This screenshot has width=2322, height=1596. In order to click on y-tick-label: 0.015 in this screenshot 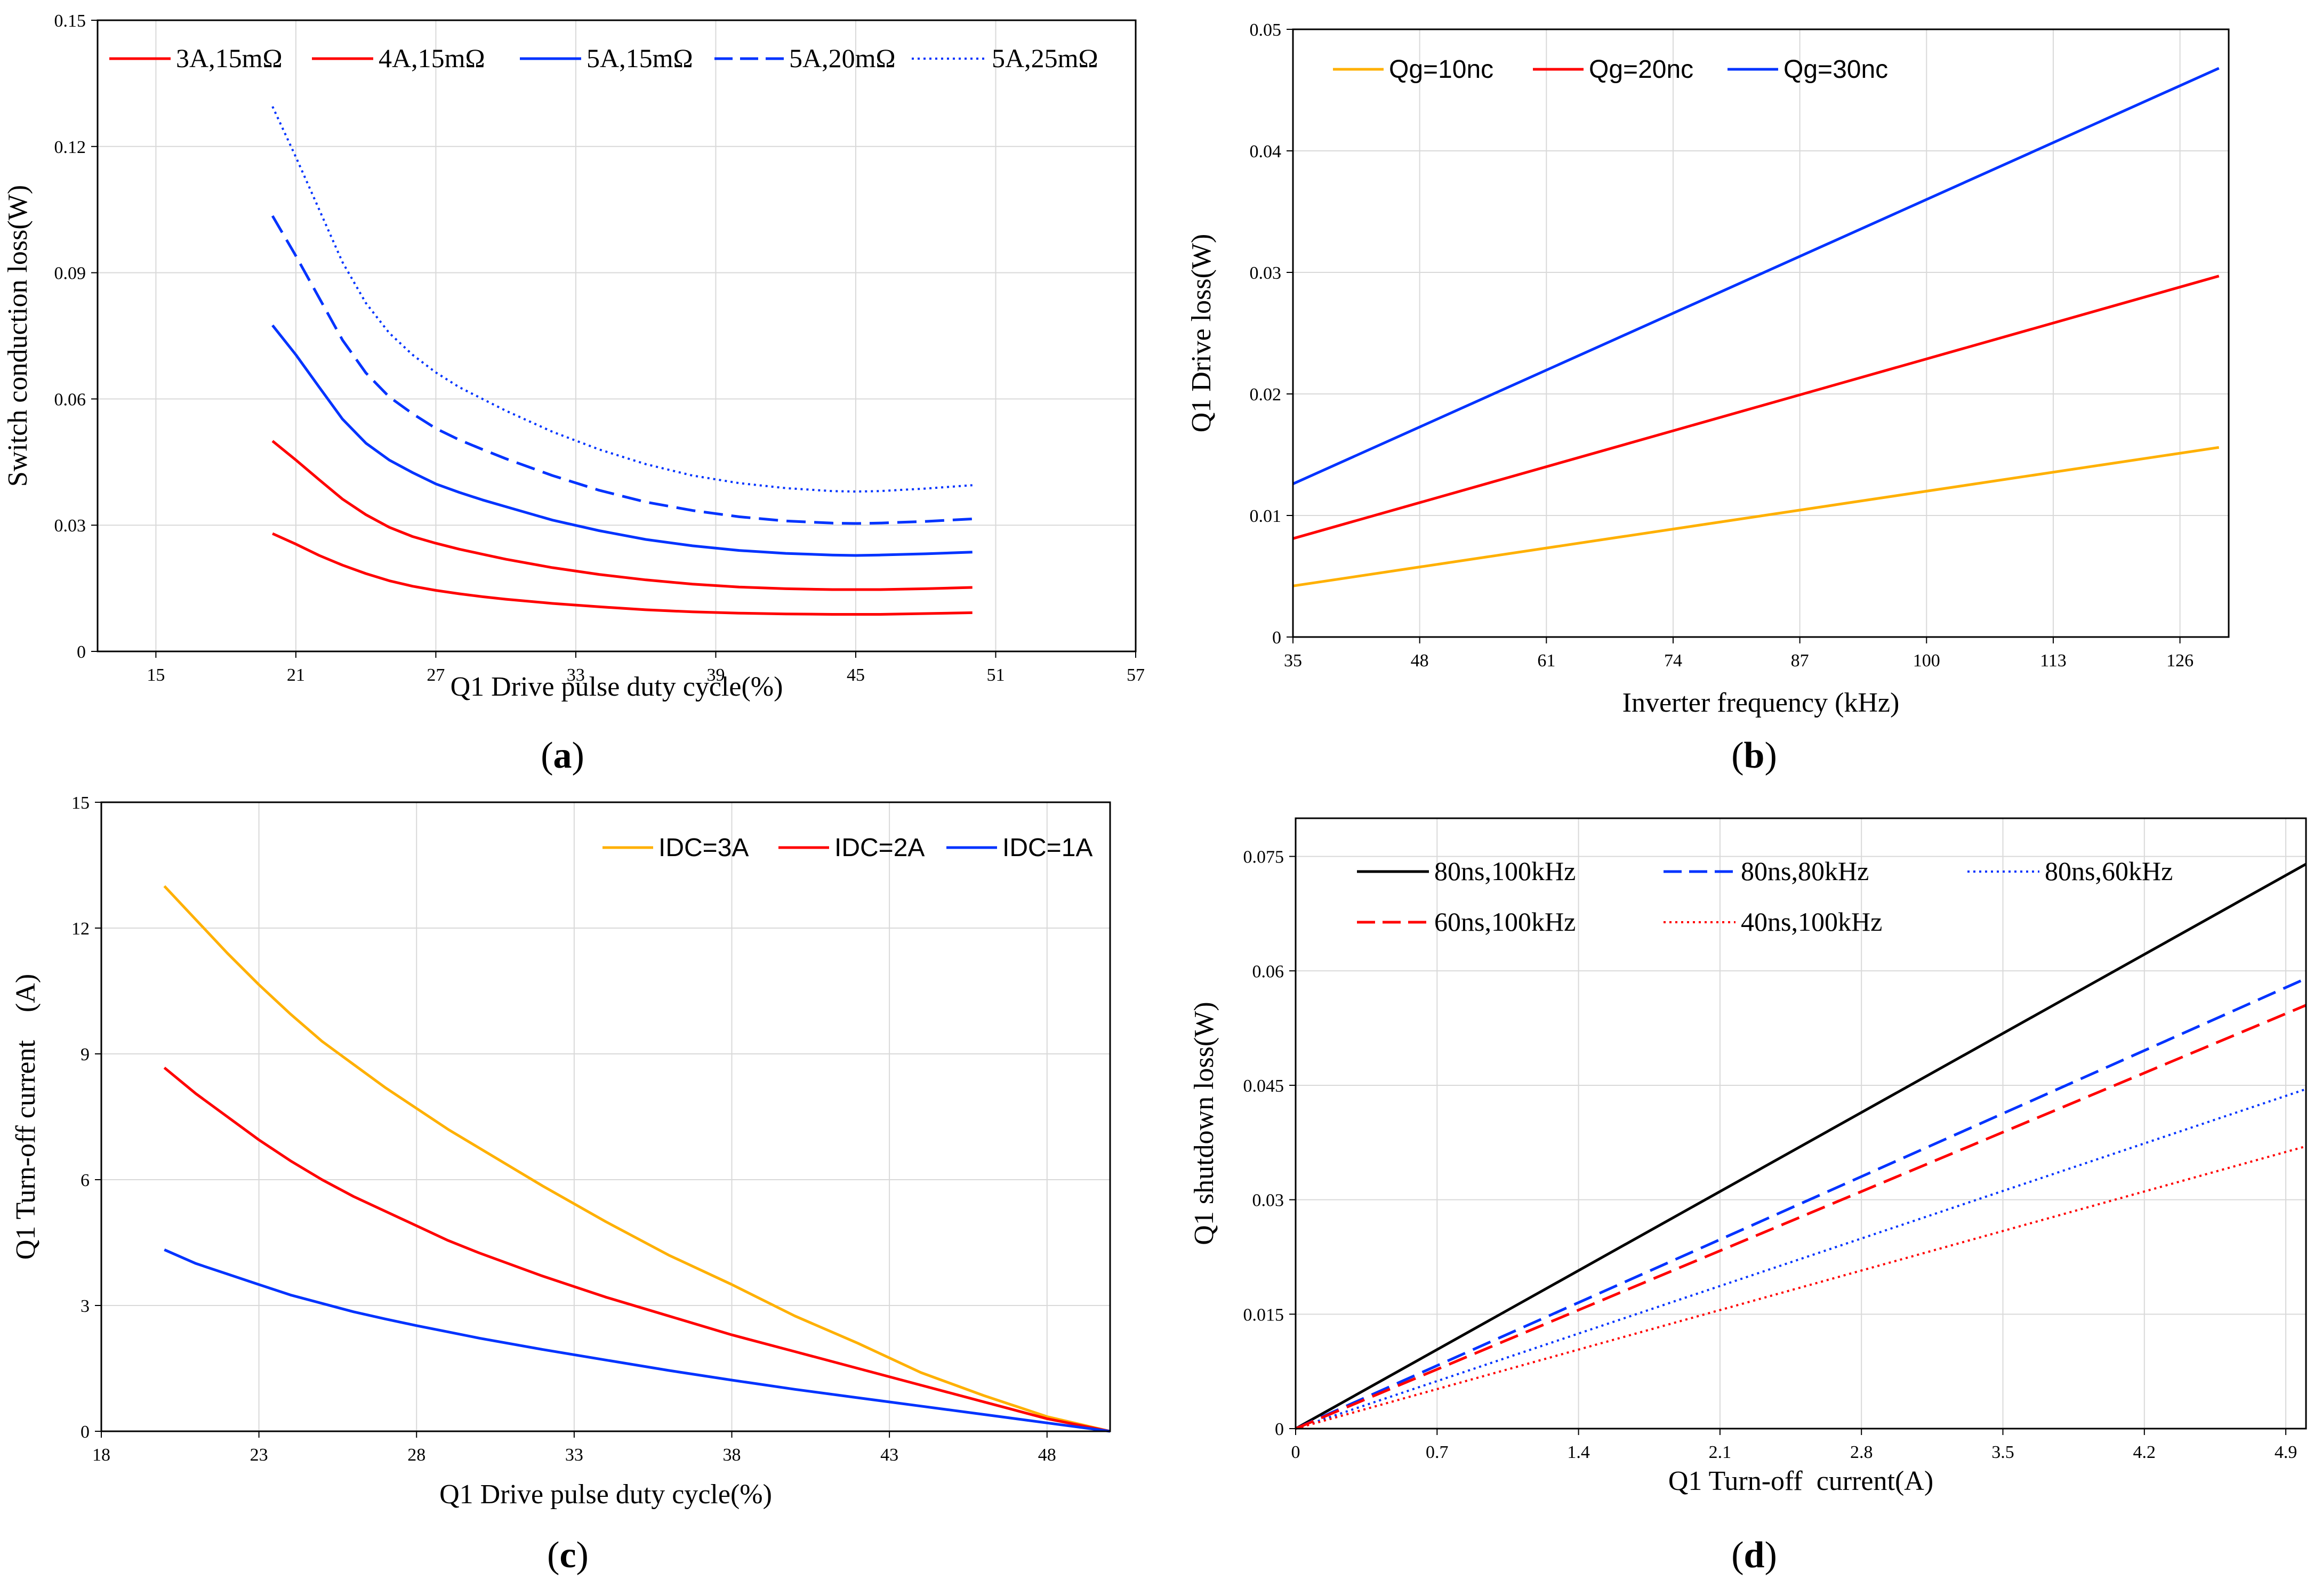, I will do `click(1263, 1315)`.